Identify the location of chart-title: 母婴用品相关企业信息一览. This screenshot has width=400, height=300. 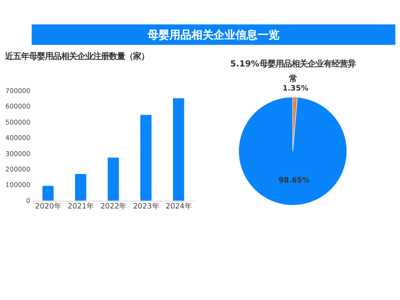
(213, 35).